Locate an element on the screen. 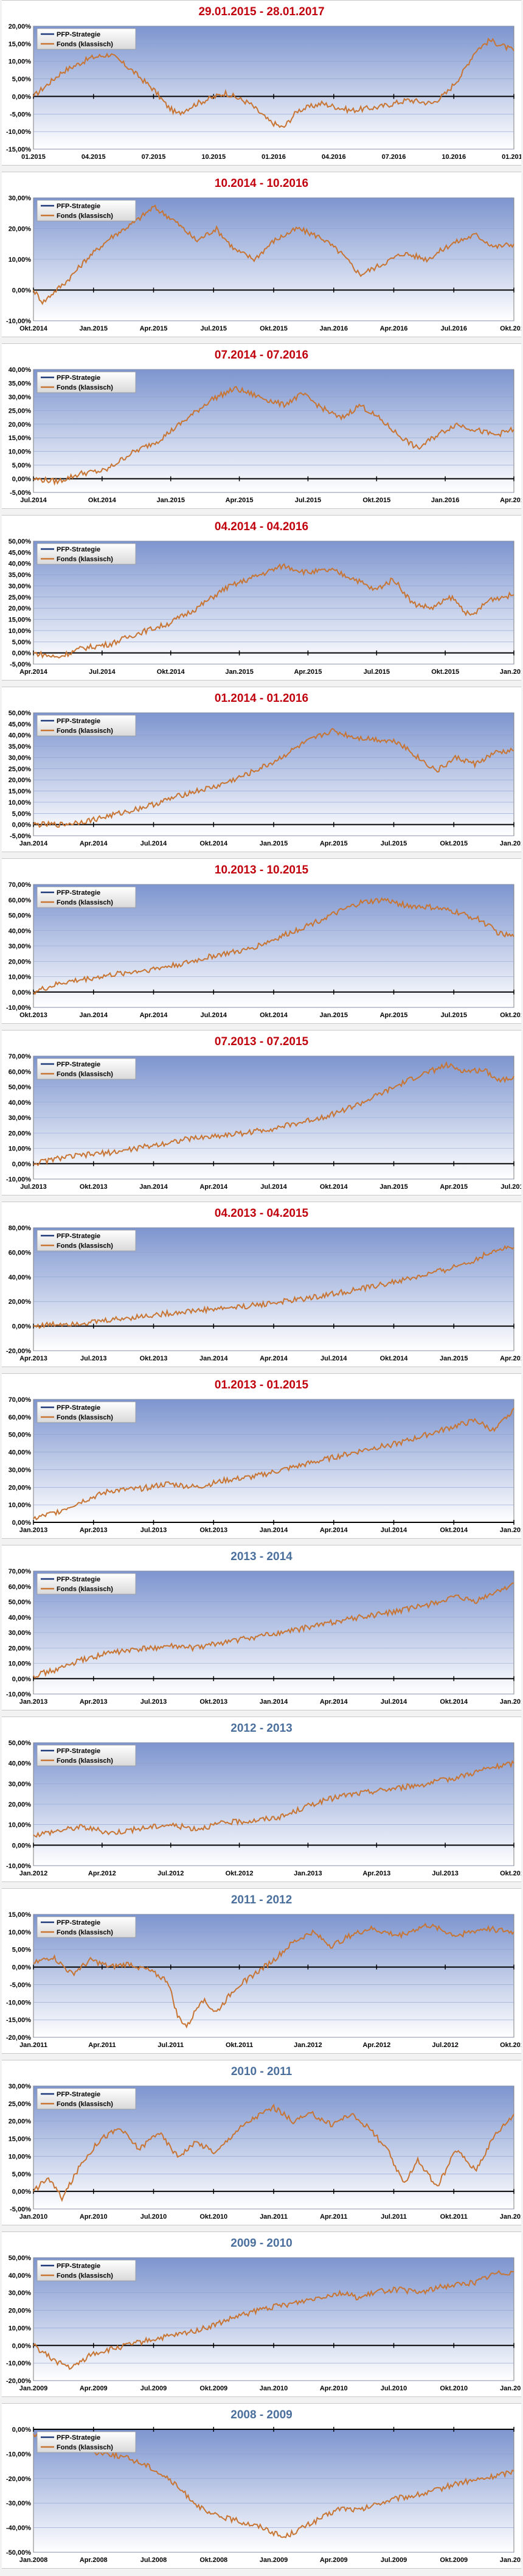  chart-title: 04.2013 - 04.2015 is located at coordinates (261, 1213).